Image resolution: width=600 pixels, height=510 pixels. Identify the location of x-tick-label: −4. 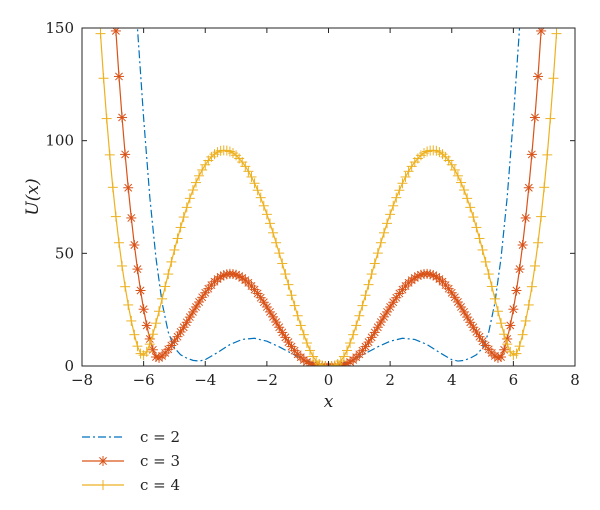
(205, 380).